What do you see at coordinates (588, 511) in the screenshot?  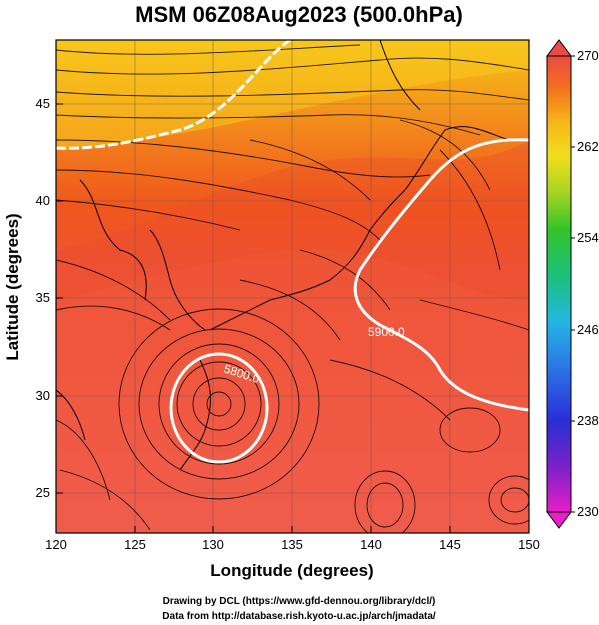 I see `colorbar-tick-label: 230` at bounding box center [588, 511].